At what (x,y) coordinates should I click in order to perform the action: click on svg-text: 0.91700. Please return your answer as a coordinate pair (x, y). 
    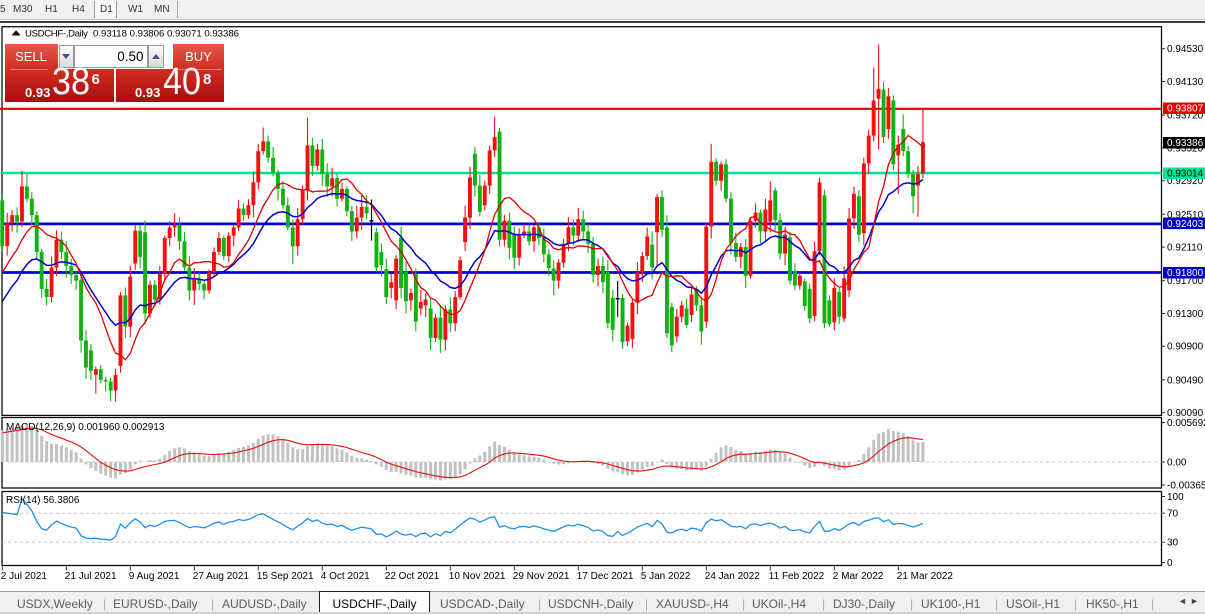
    Looking at the image, I should click on (1185, 281).